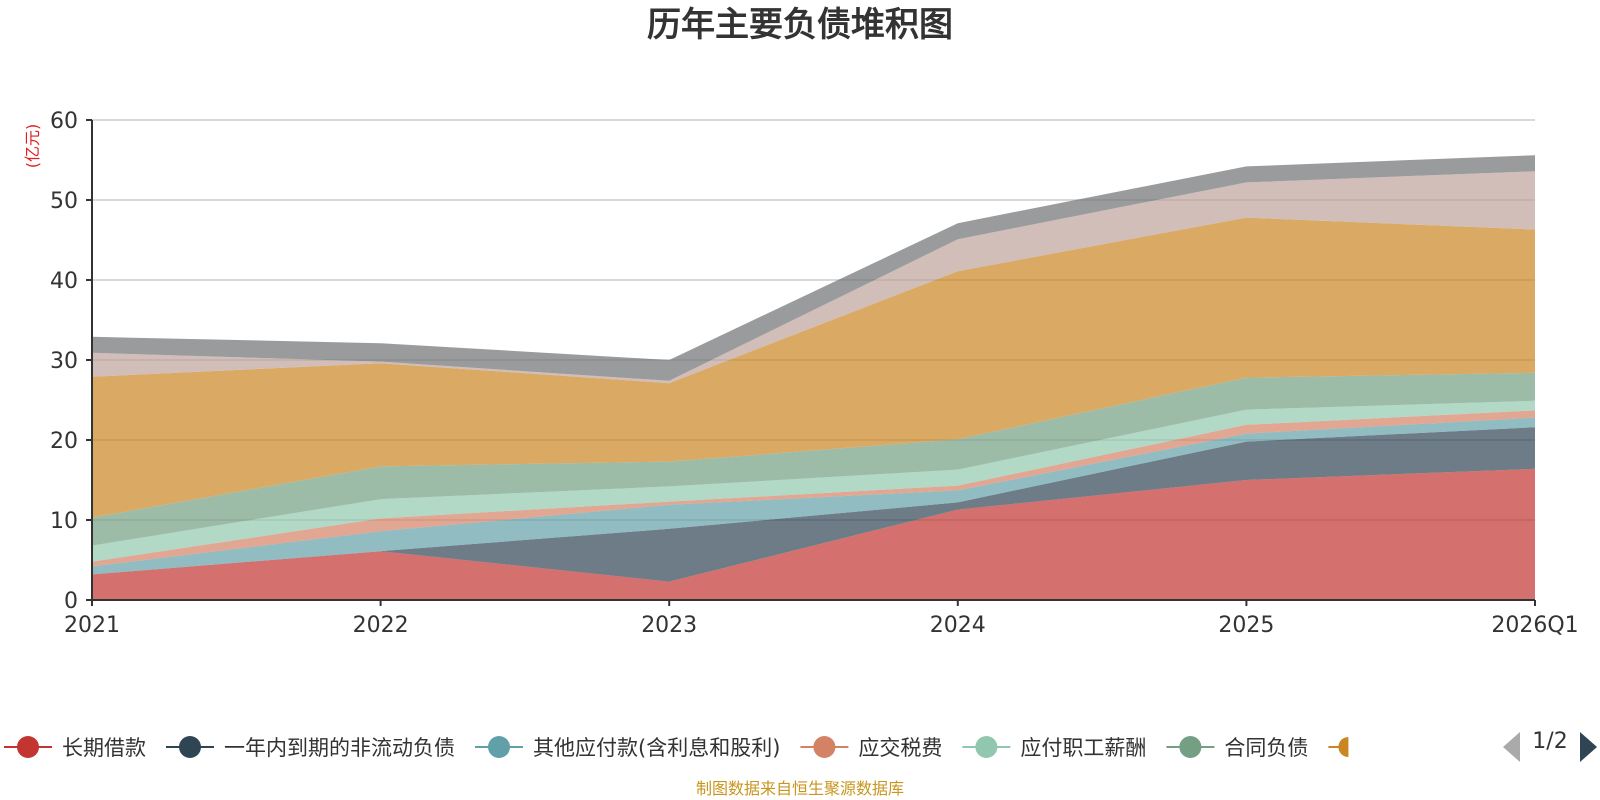  What do you see at coordinates (64, 121) in the screenshot?
I see `y-tick-label-60: 60` at bounding box center [64, 121].